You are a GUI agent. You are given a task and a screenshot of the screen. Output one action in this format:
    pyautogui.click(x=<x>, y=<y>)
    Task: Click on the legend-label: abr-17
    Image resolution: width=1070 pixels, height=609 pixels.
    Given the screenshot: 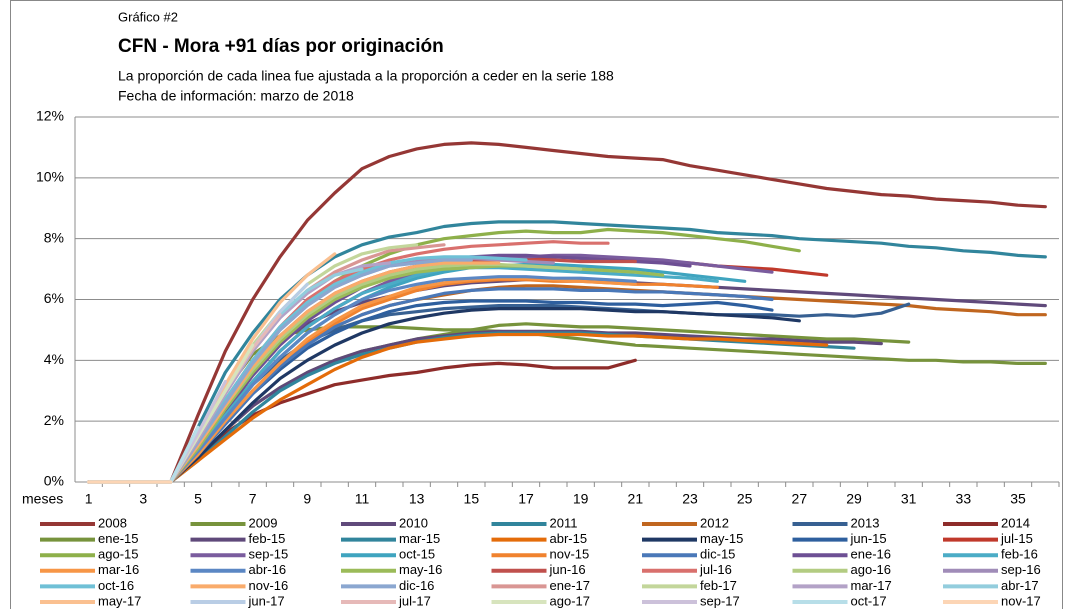 What is the action you would take?
    pyautogui.click(x=1020, y=585)
    